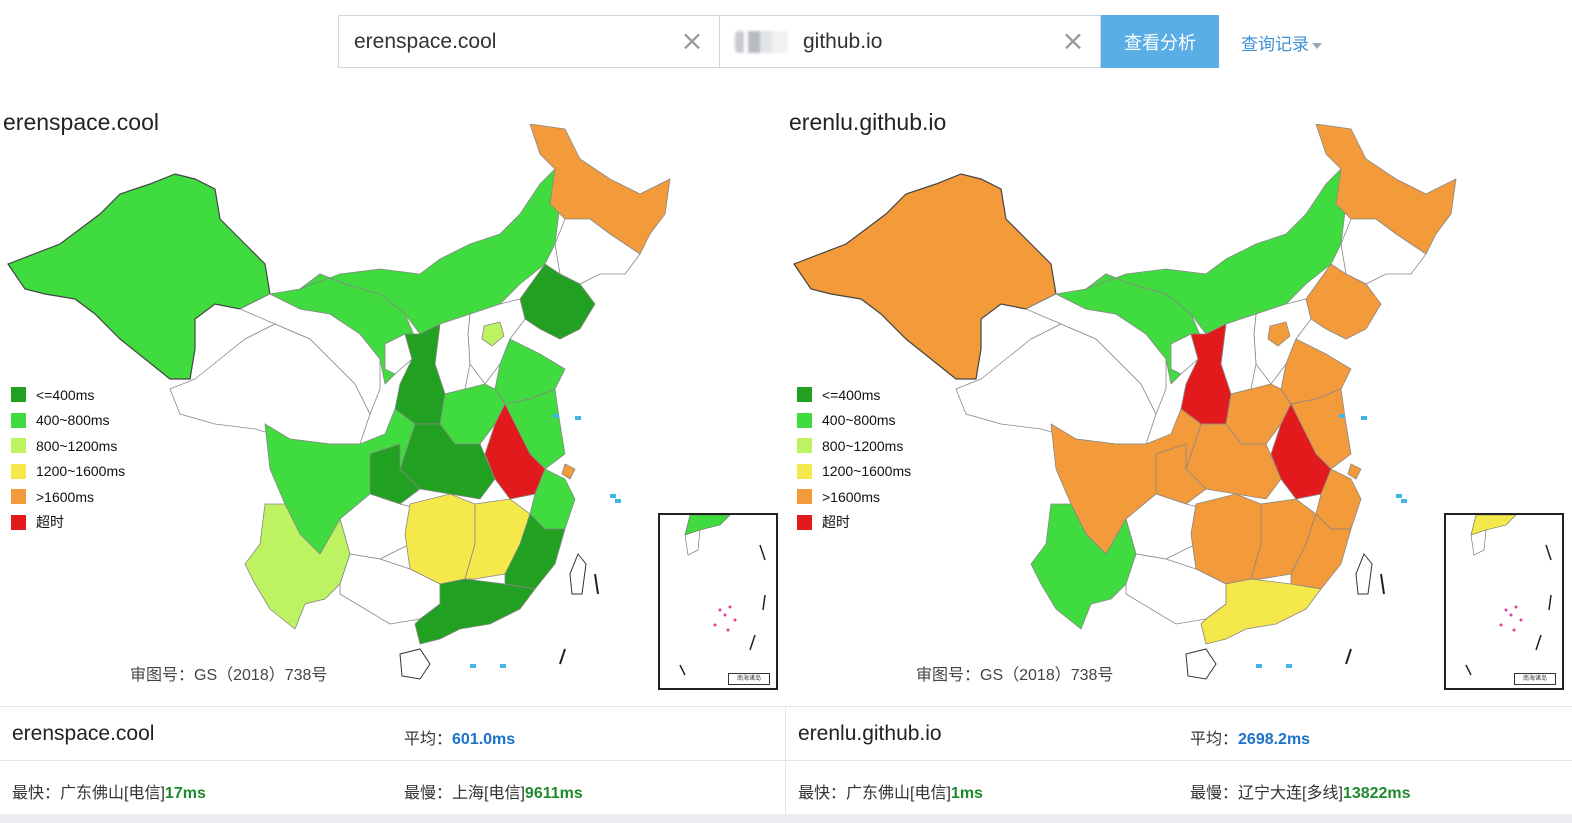 This screenshot has width=1572, height=823. I want to click on domain1-input: erenspace.cool ×, so click(529, 41).